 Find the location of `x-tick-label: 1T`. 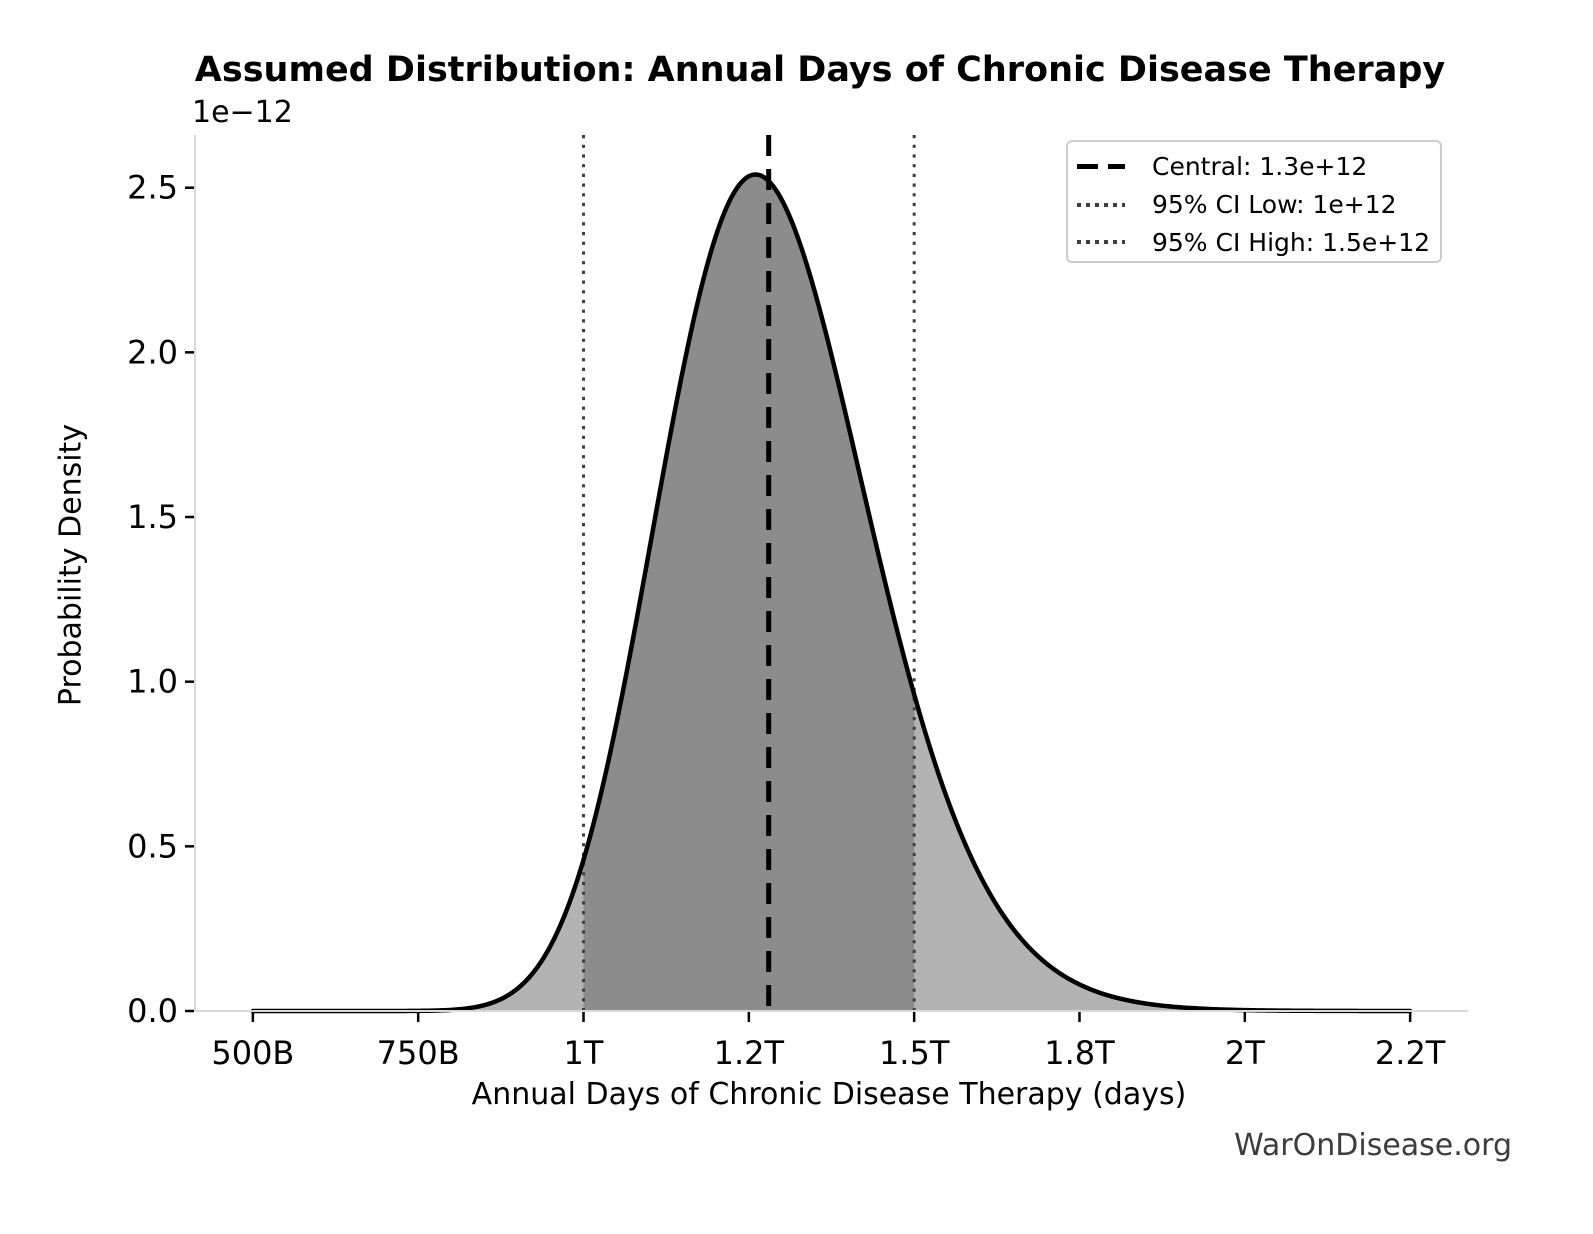

x-tick-label: 1T is located at coordinates (584, 1053).